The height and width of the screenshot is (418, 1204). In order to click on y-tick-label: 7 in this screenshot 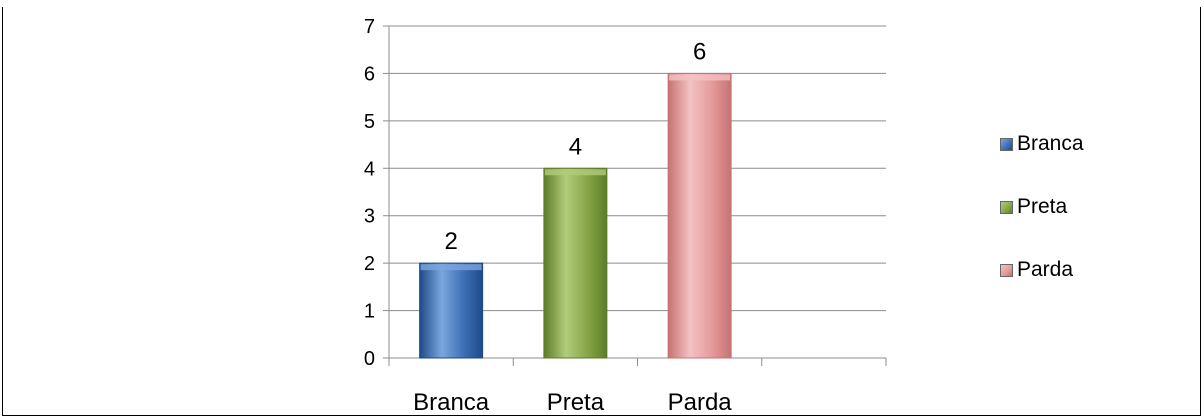, I will do `click(369, 27)`.